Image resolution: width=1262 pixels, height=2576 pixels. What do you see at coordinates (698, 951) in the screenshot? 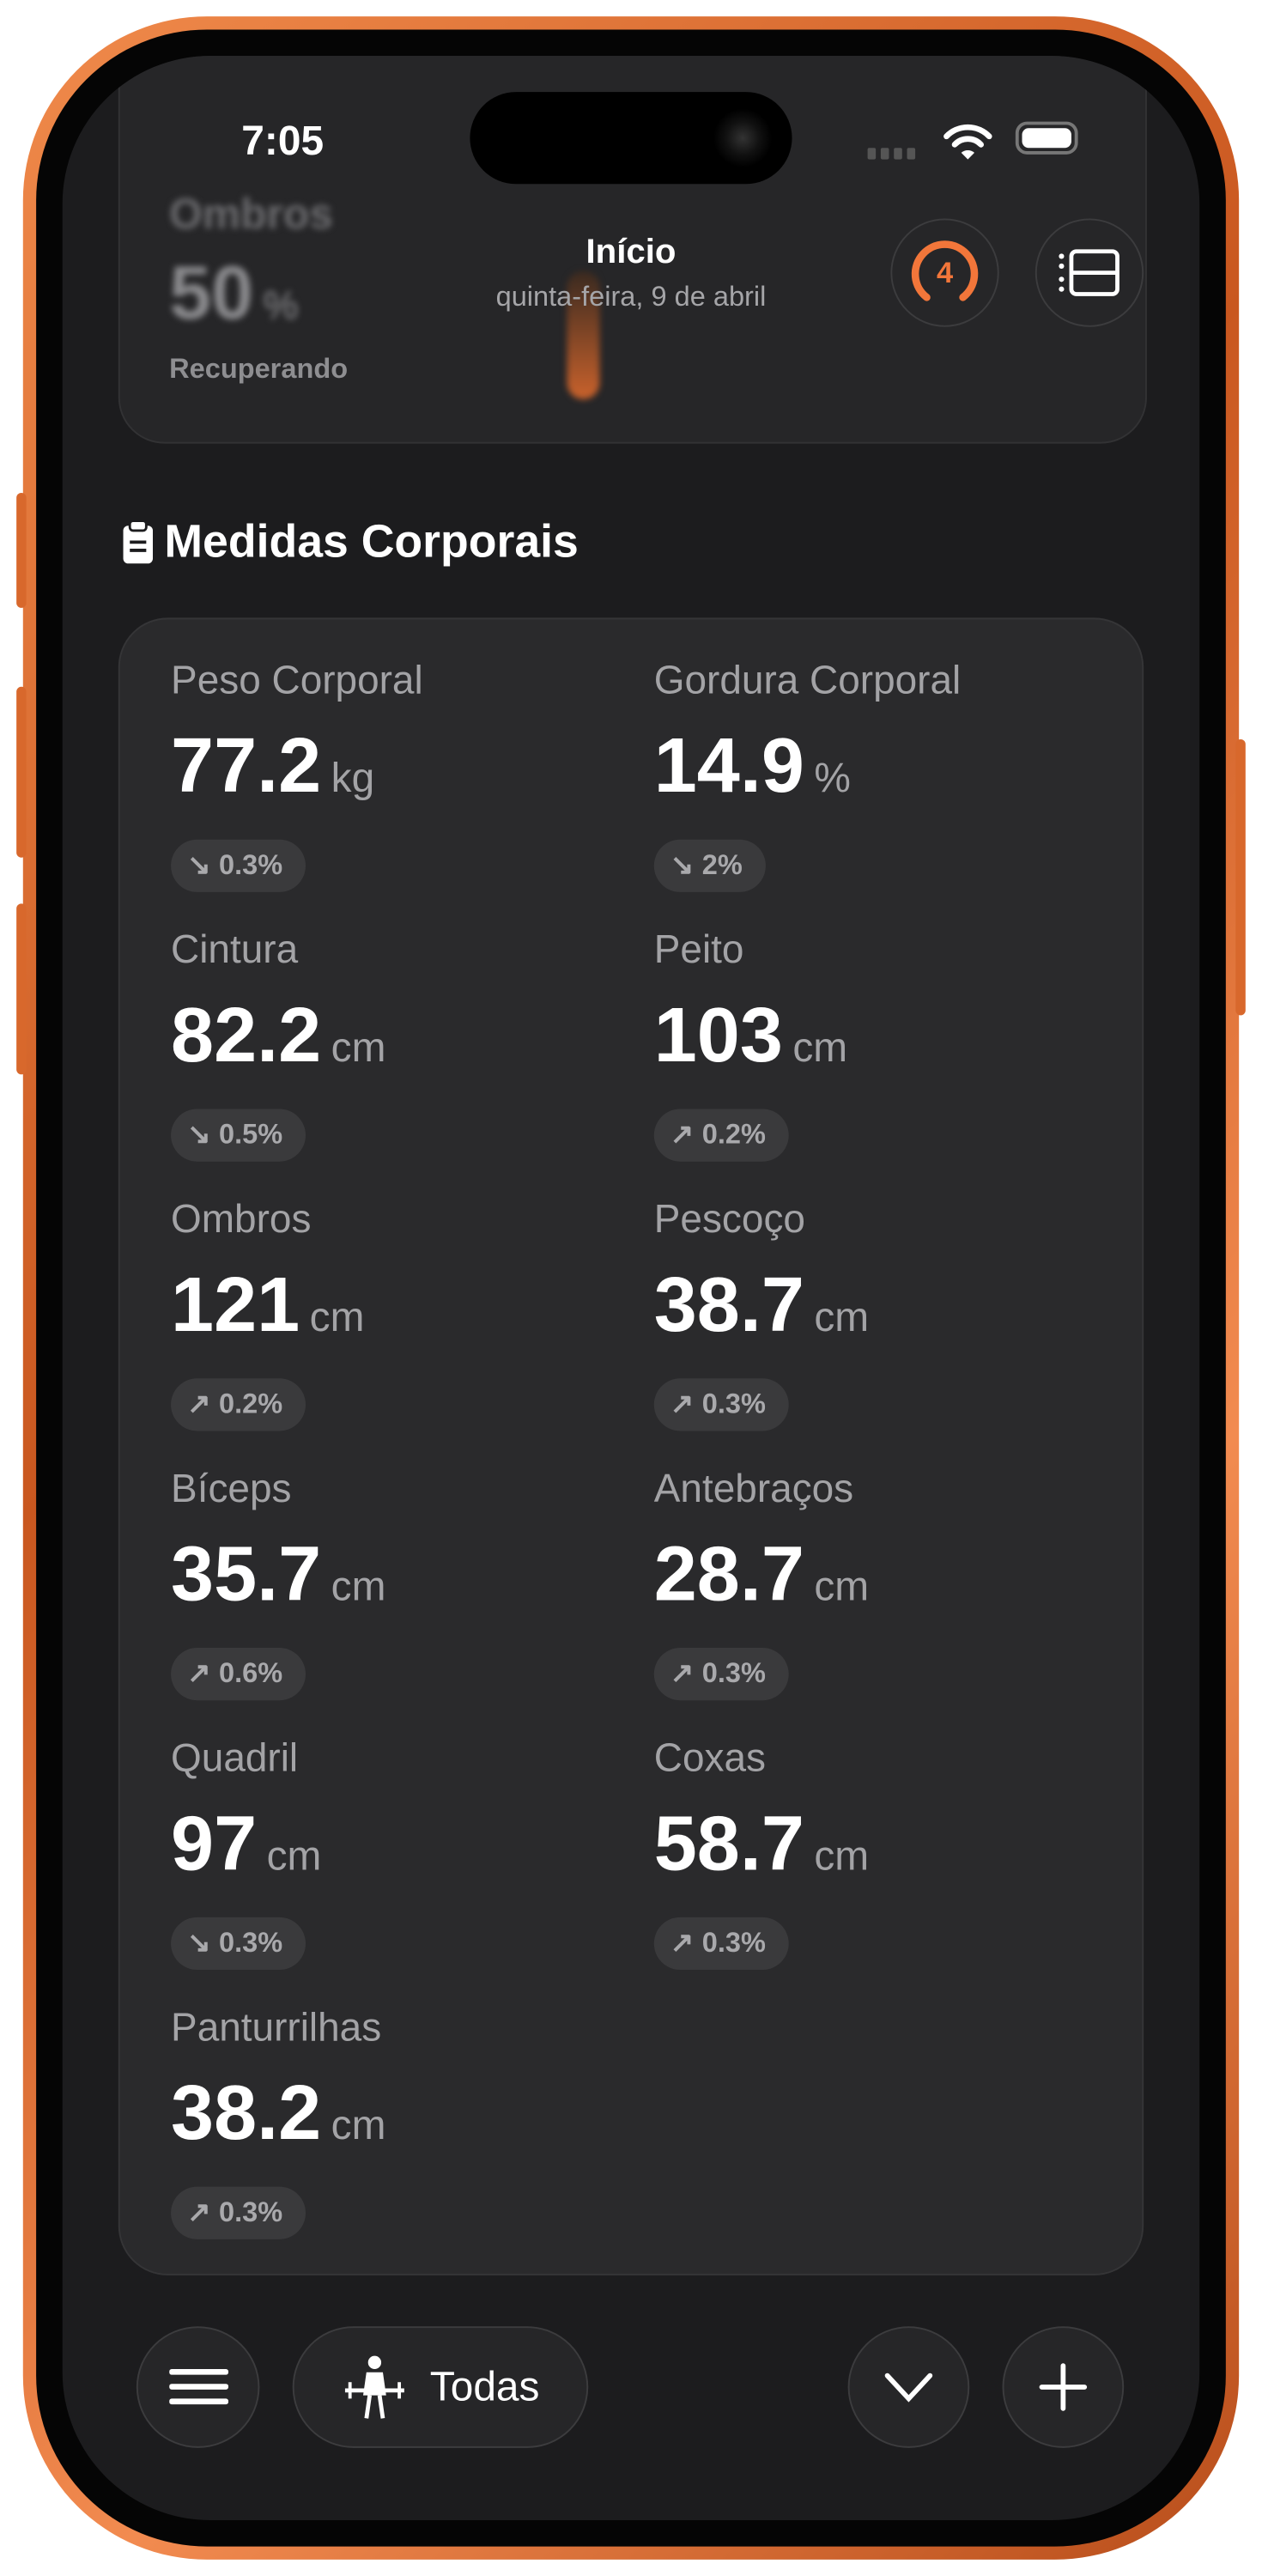
I see `measurement-label: Peito` at bounding box center [698, 951].